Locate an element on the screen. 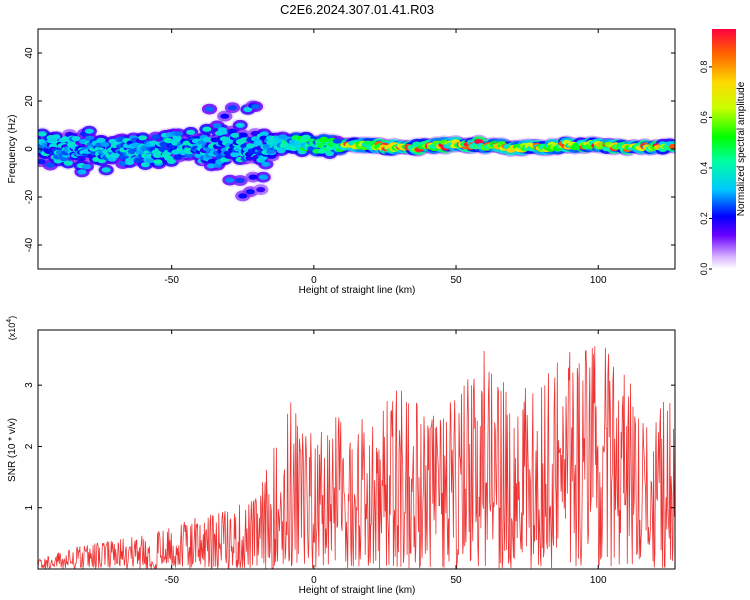 The height and width of the screenshot is (600, 750). colorbar-label: Normalized spectral amplitude is located at coordinates (741, 148).